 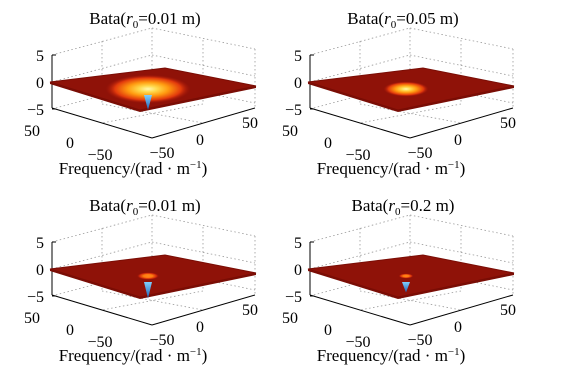 I want to click on chart-title: Bata(r0=0.05 m), so click(x=402, y=20).